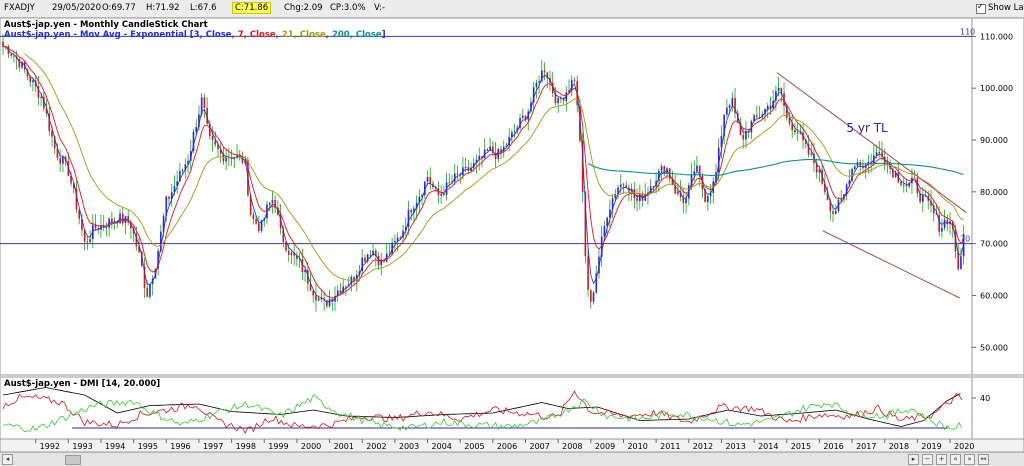  Describe the element at coordinates (913, 459) in the screenshot. I see `scroll-right-icon: ▸` at that location.